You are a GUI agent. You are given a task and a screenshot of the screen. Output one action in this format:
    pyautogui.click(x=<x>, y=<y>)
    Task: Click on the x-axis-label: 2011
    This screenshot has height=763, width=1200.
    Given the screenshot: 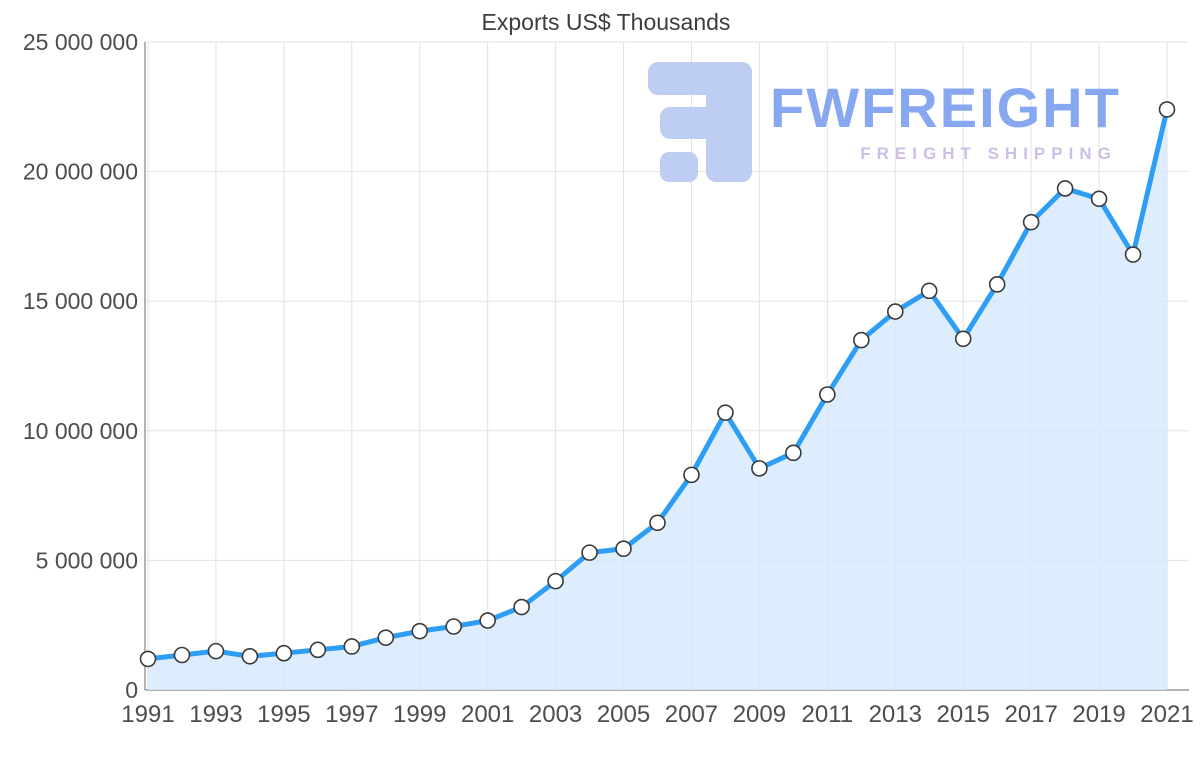 What is the action you would take?
    pyautogui.click(x=828, y=714)
    